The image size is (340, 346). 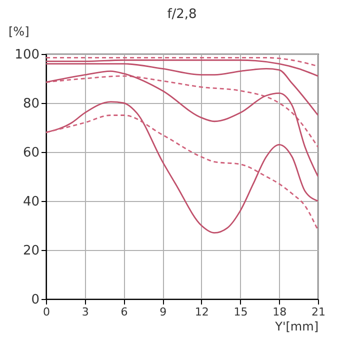 What do you see at coordinates (27, 55) in the screenshot?
I see `y-tick-label: 100` at bounding box center [27, 55].